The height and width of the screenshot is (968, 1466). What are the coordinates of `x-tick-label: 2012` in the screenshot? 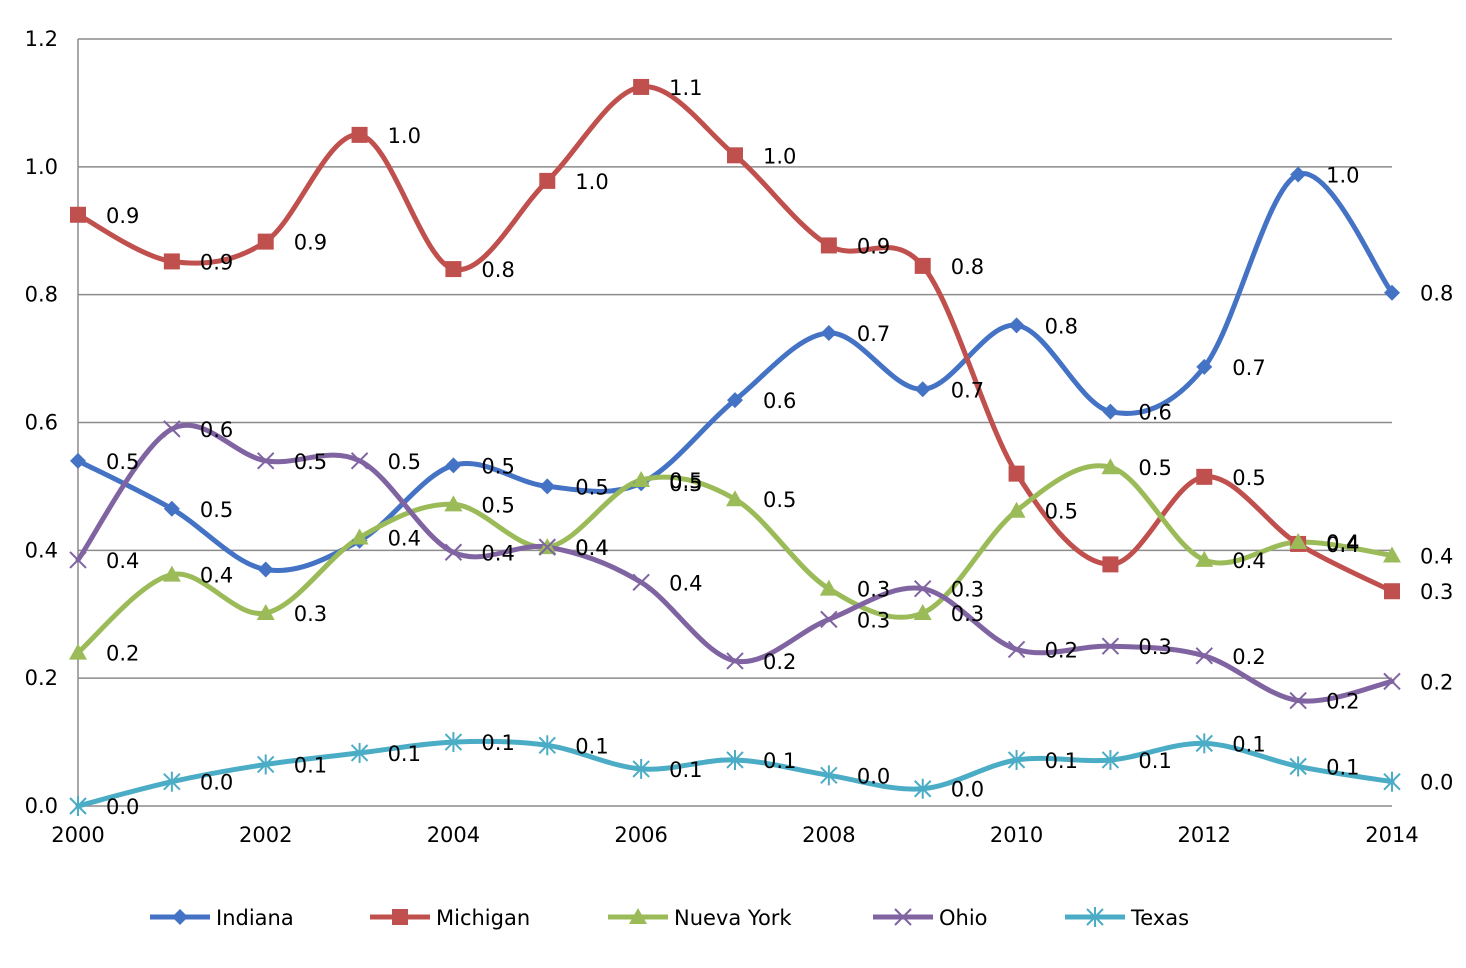 It's located at (1204, 835).